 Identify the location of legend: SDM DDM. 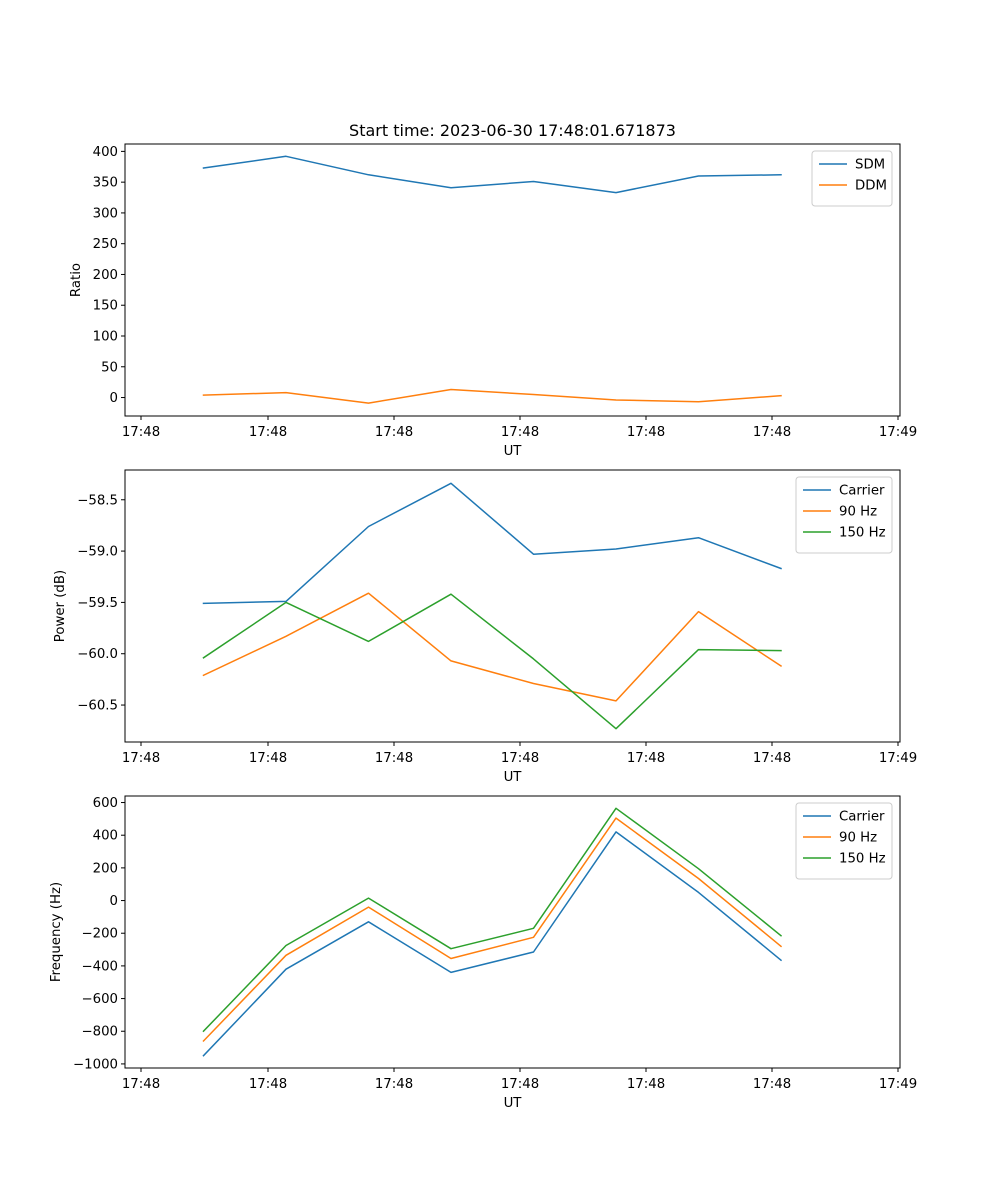
(852, 178).